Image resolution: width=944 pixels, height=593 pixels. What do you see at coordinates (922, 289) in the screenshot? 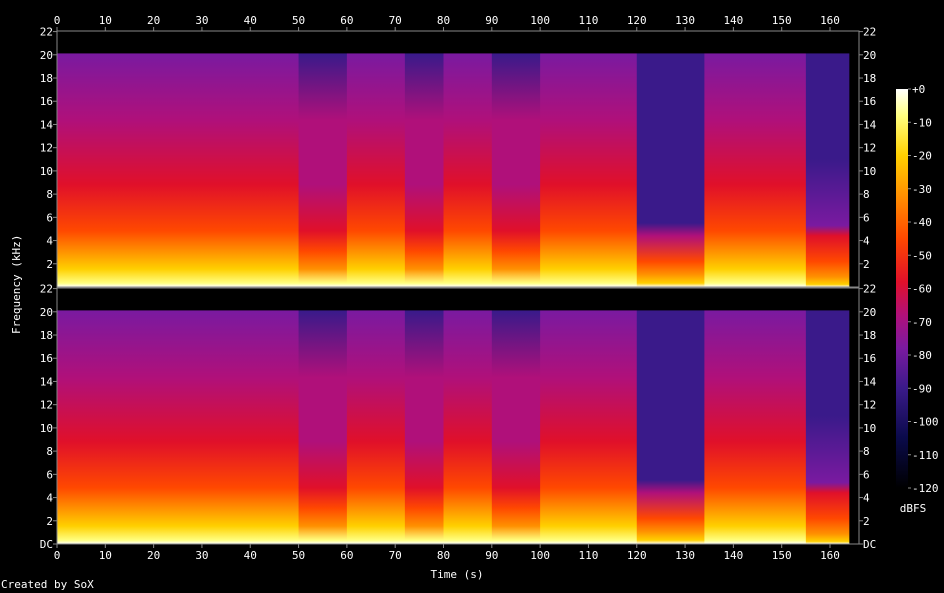
I see `colorbar-tick-label: -60` at bounding box center [922, 289].